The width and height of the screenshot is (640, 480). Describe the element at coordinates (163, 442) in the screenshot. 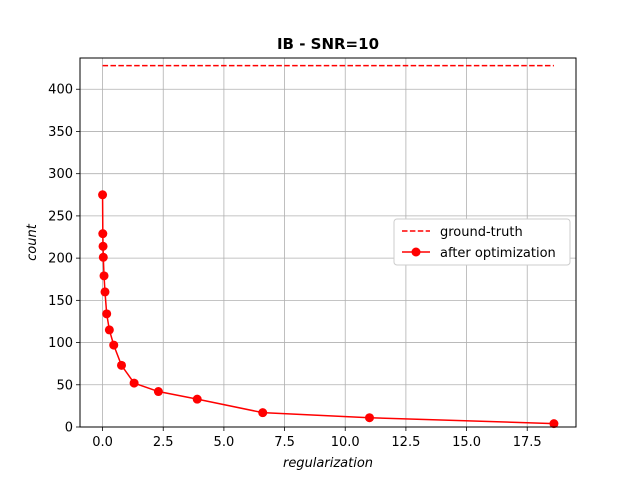

I see `x-tick-label: 2.5` at that location.